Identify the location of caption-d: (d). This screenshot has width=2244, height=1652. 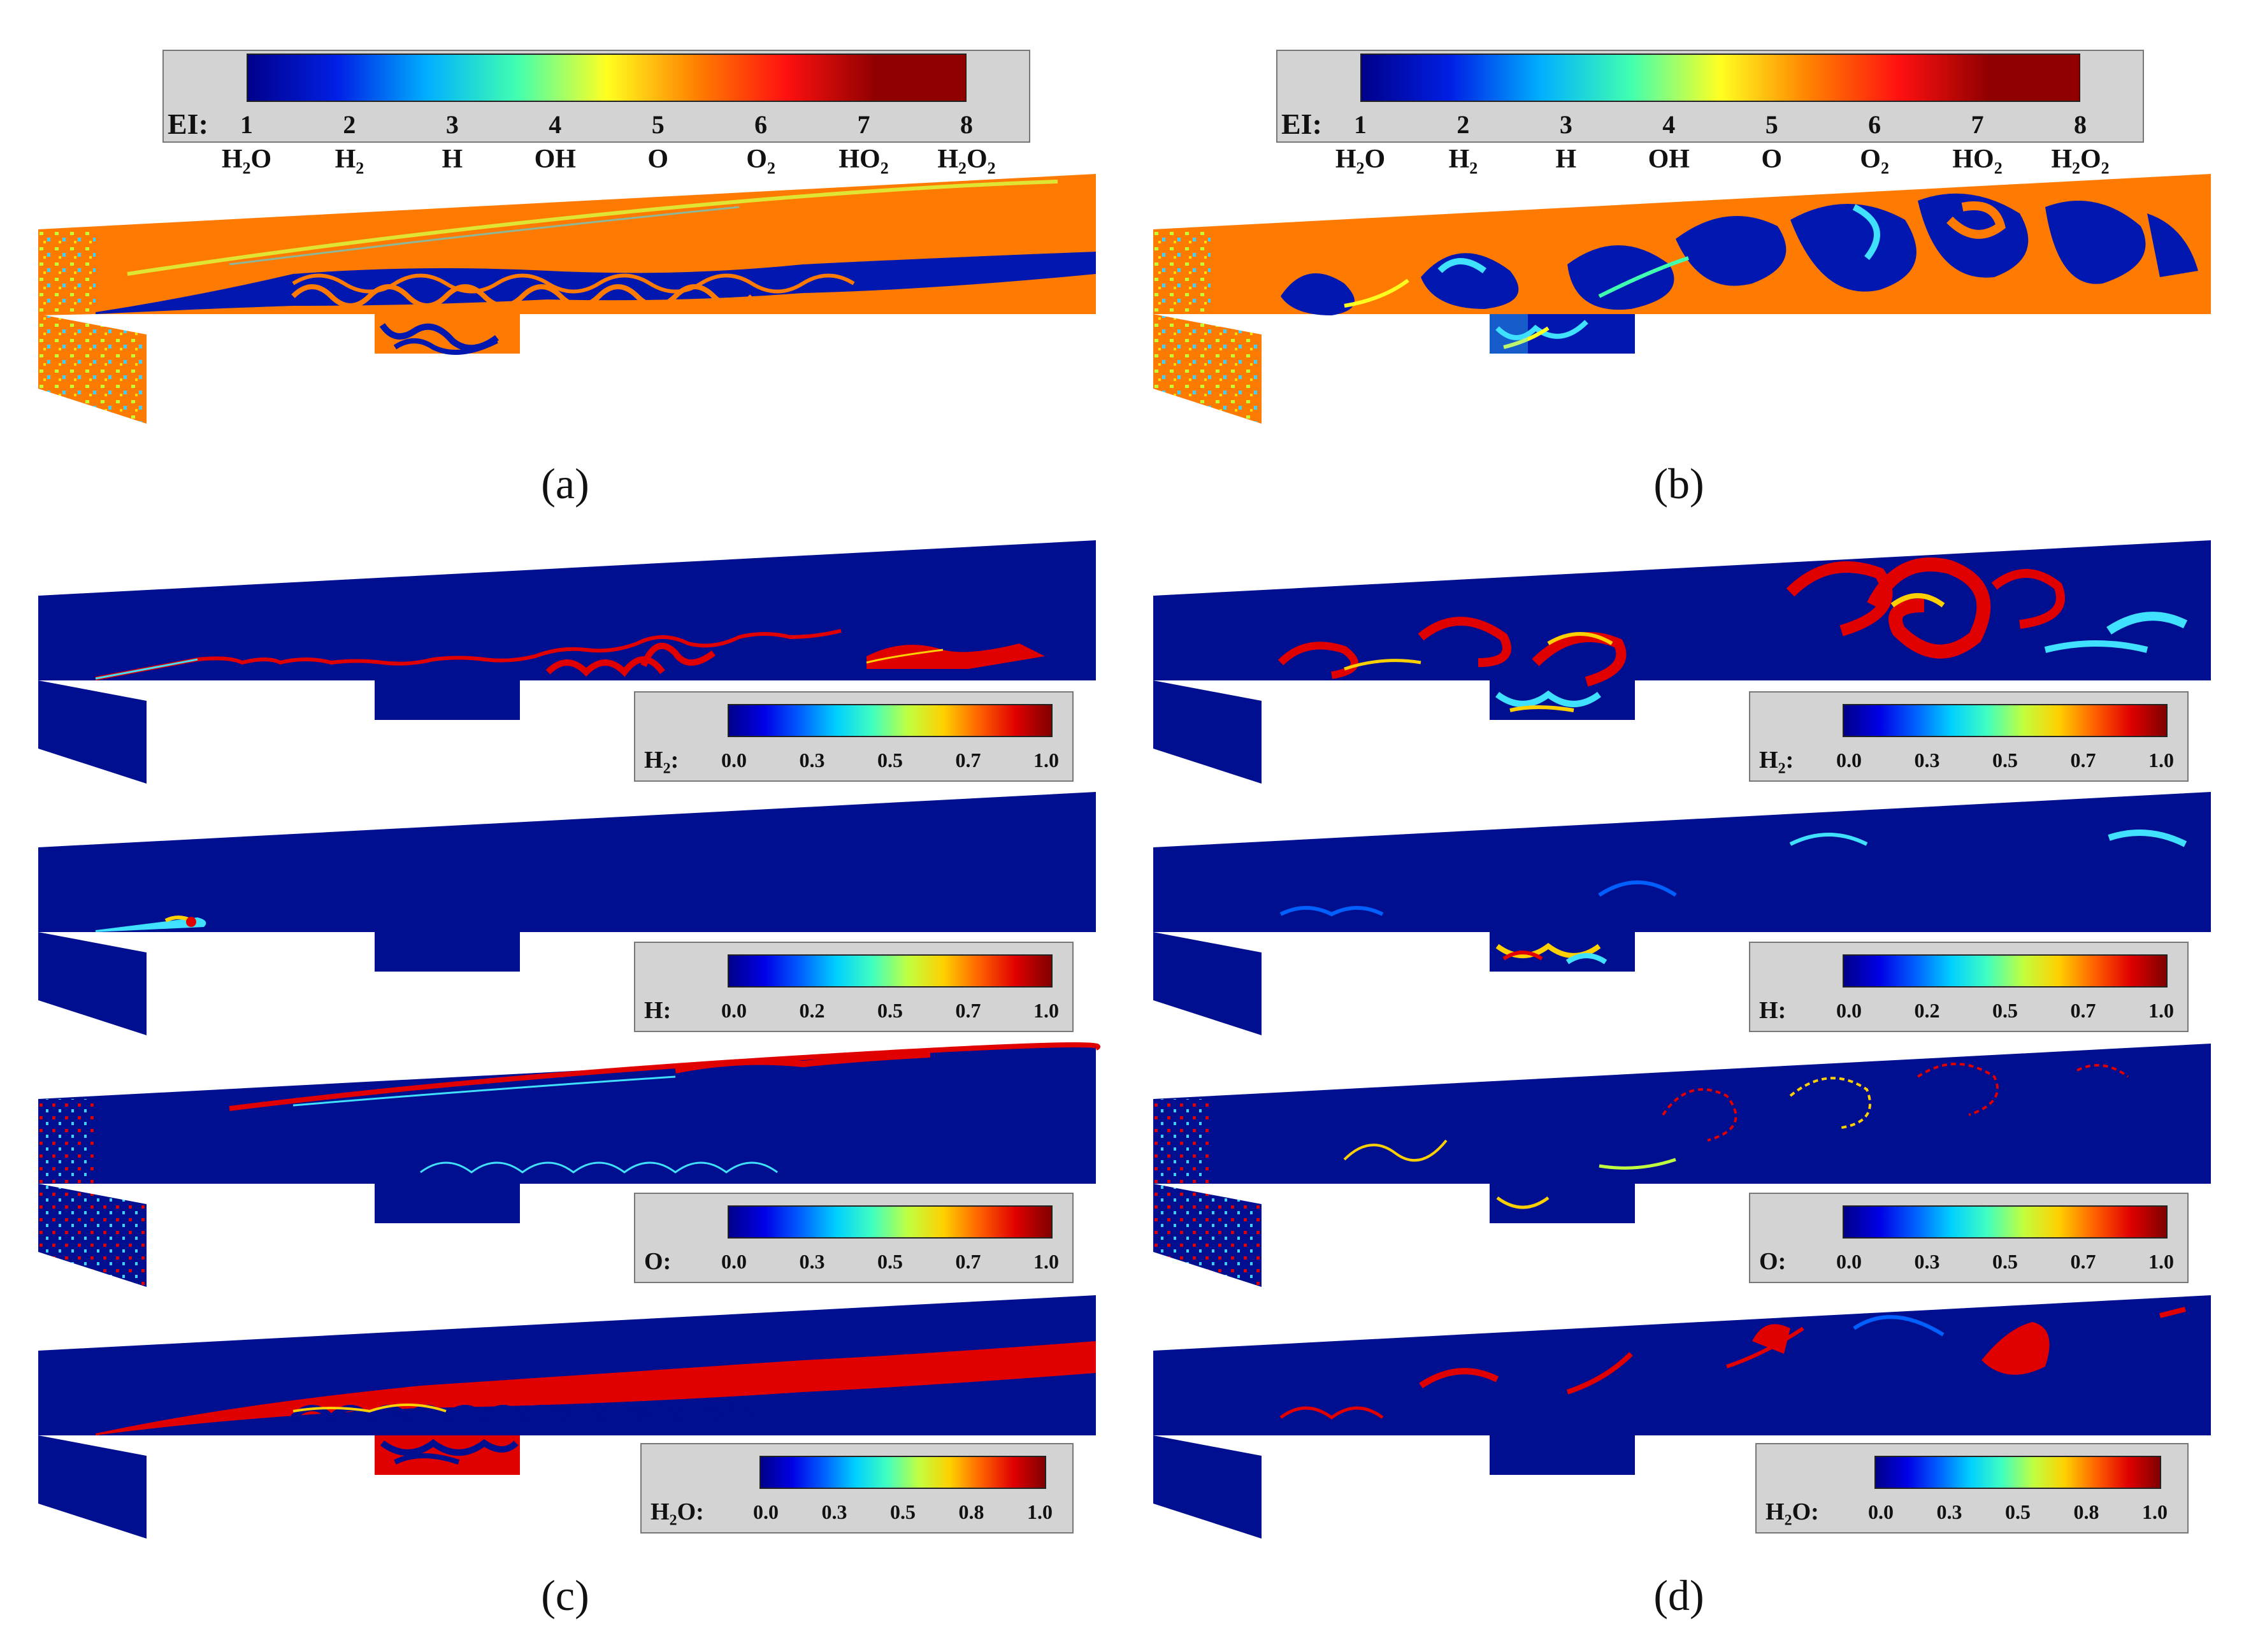
(1679, 1595).